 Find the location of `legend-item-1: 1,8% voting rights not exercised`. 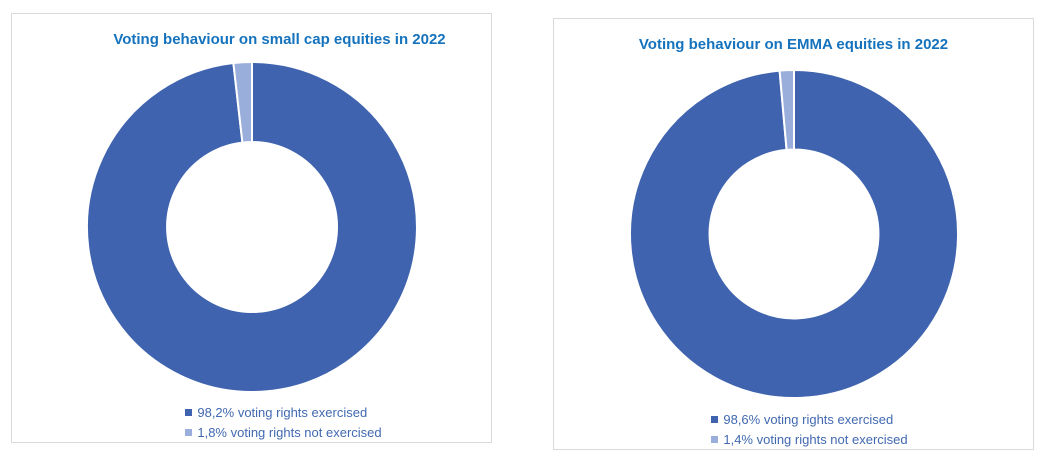

legend-item-1: 1,8% voting rights not exercised is located at coordinates (283, 432).